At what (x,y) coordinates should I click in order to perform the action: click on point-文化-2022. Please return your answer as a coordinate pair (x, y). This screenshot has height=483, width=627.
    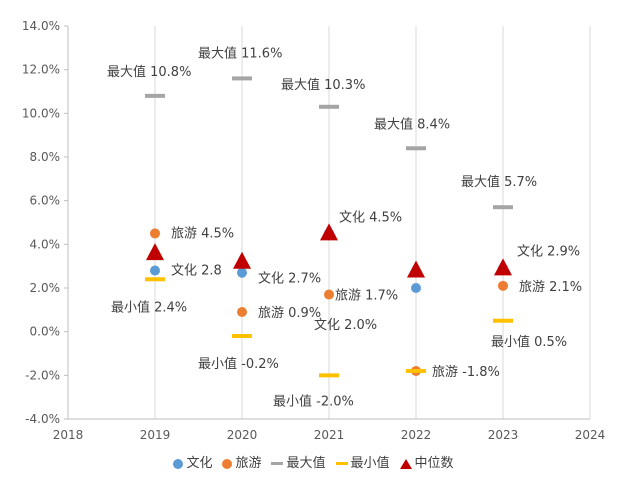
    Looking at the image, I should click on (416, 288).